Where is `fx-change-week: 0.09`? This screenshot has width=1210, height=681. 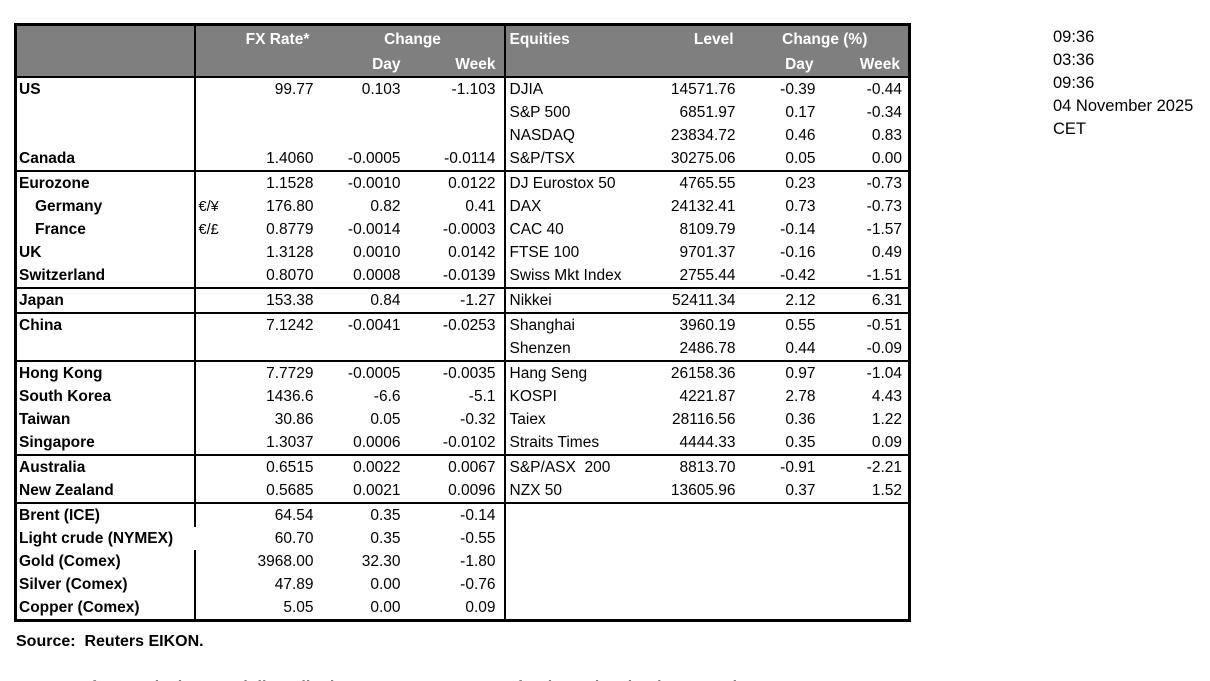
fx-change-week: 0.09 is located at coordinates (480, 607).